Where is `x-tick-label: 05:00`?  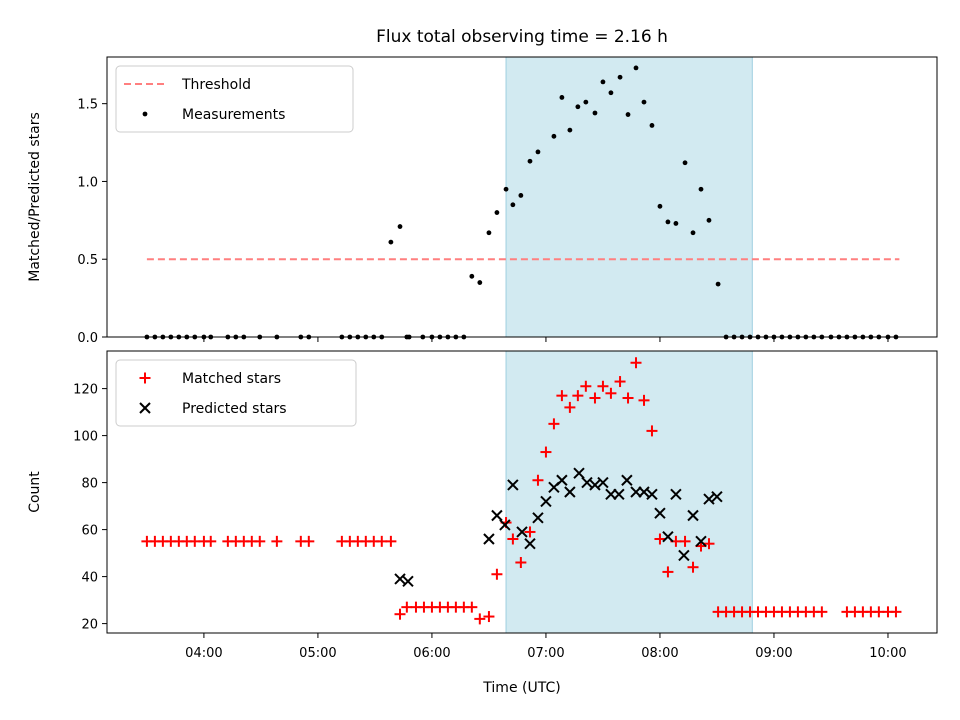
x-tick-label: 05:00 is located at coordinates (317, 653).